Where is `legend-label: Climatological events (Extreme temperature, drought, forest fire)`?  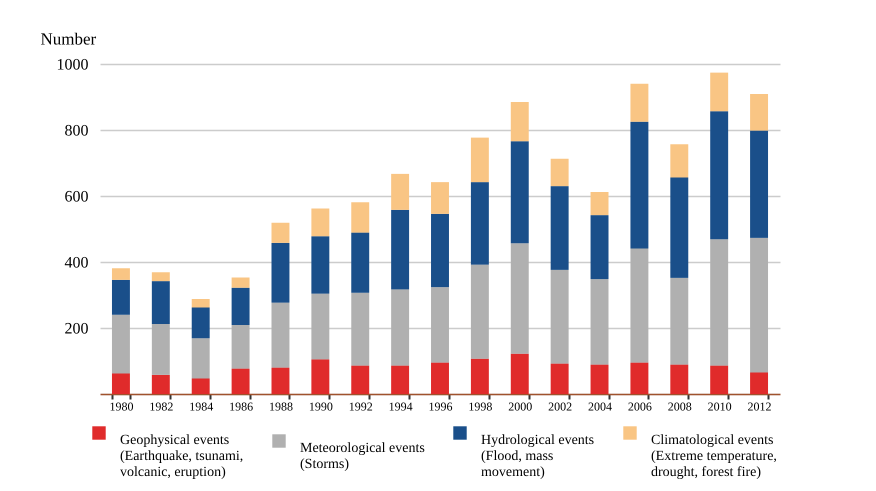 legend-label: Climatological events (Extreme temperature, drought, forest fire) is located at coordinates (714, 456).